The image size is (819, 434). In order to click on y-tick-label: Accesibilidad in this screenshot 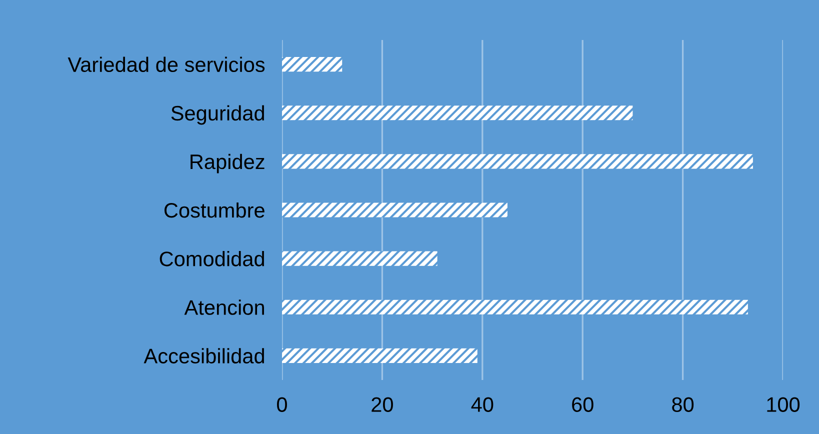, I will do `click(204, 356)`.